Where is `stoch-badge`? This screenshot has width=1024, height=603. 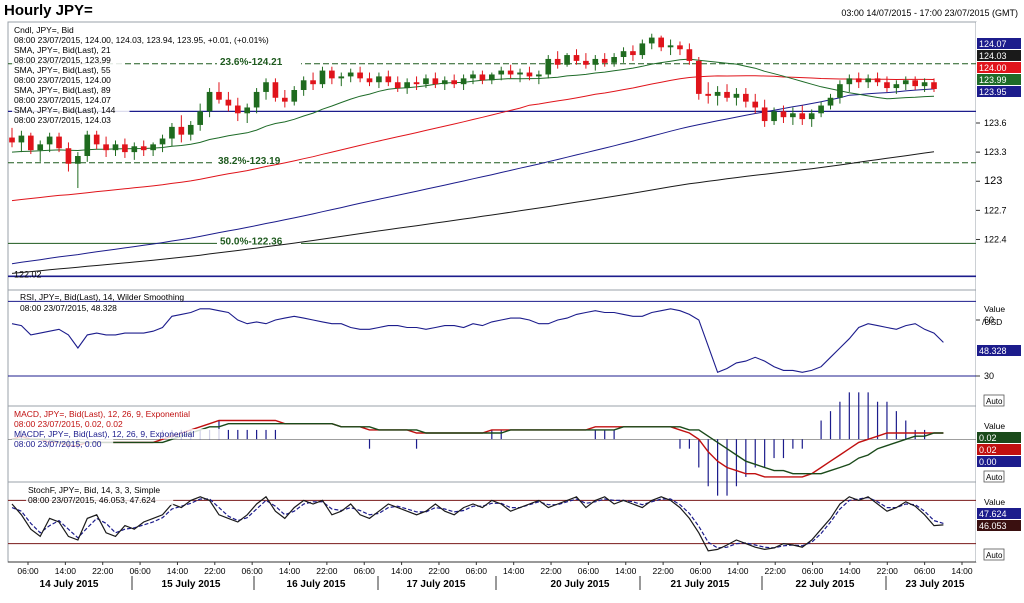
stoch-badge is located at coordinates (999, 513).